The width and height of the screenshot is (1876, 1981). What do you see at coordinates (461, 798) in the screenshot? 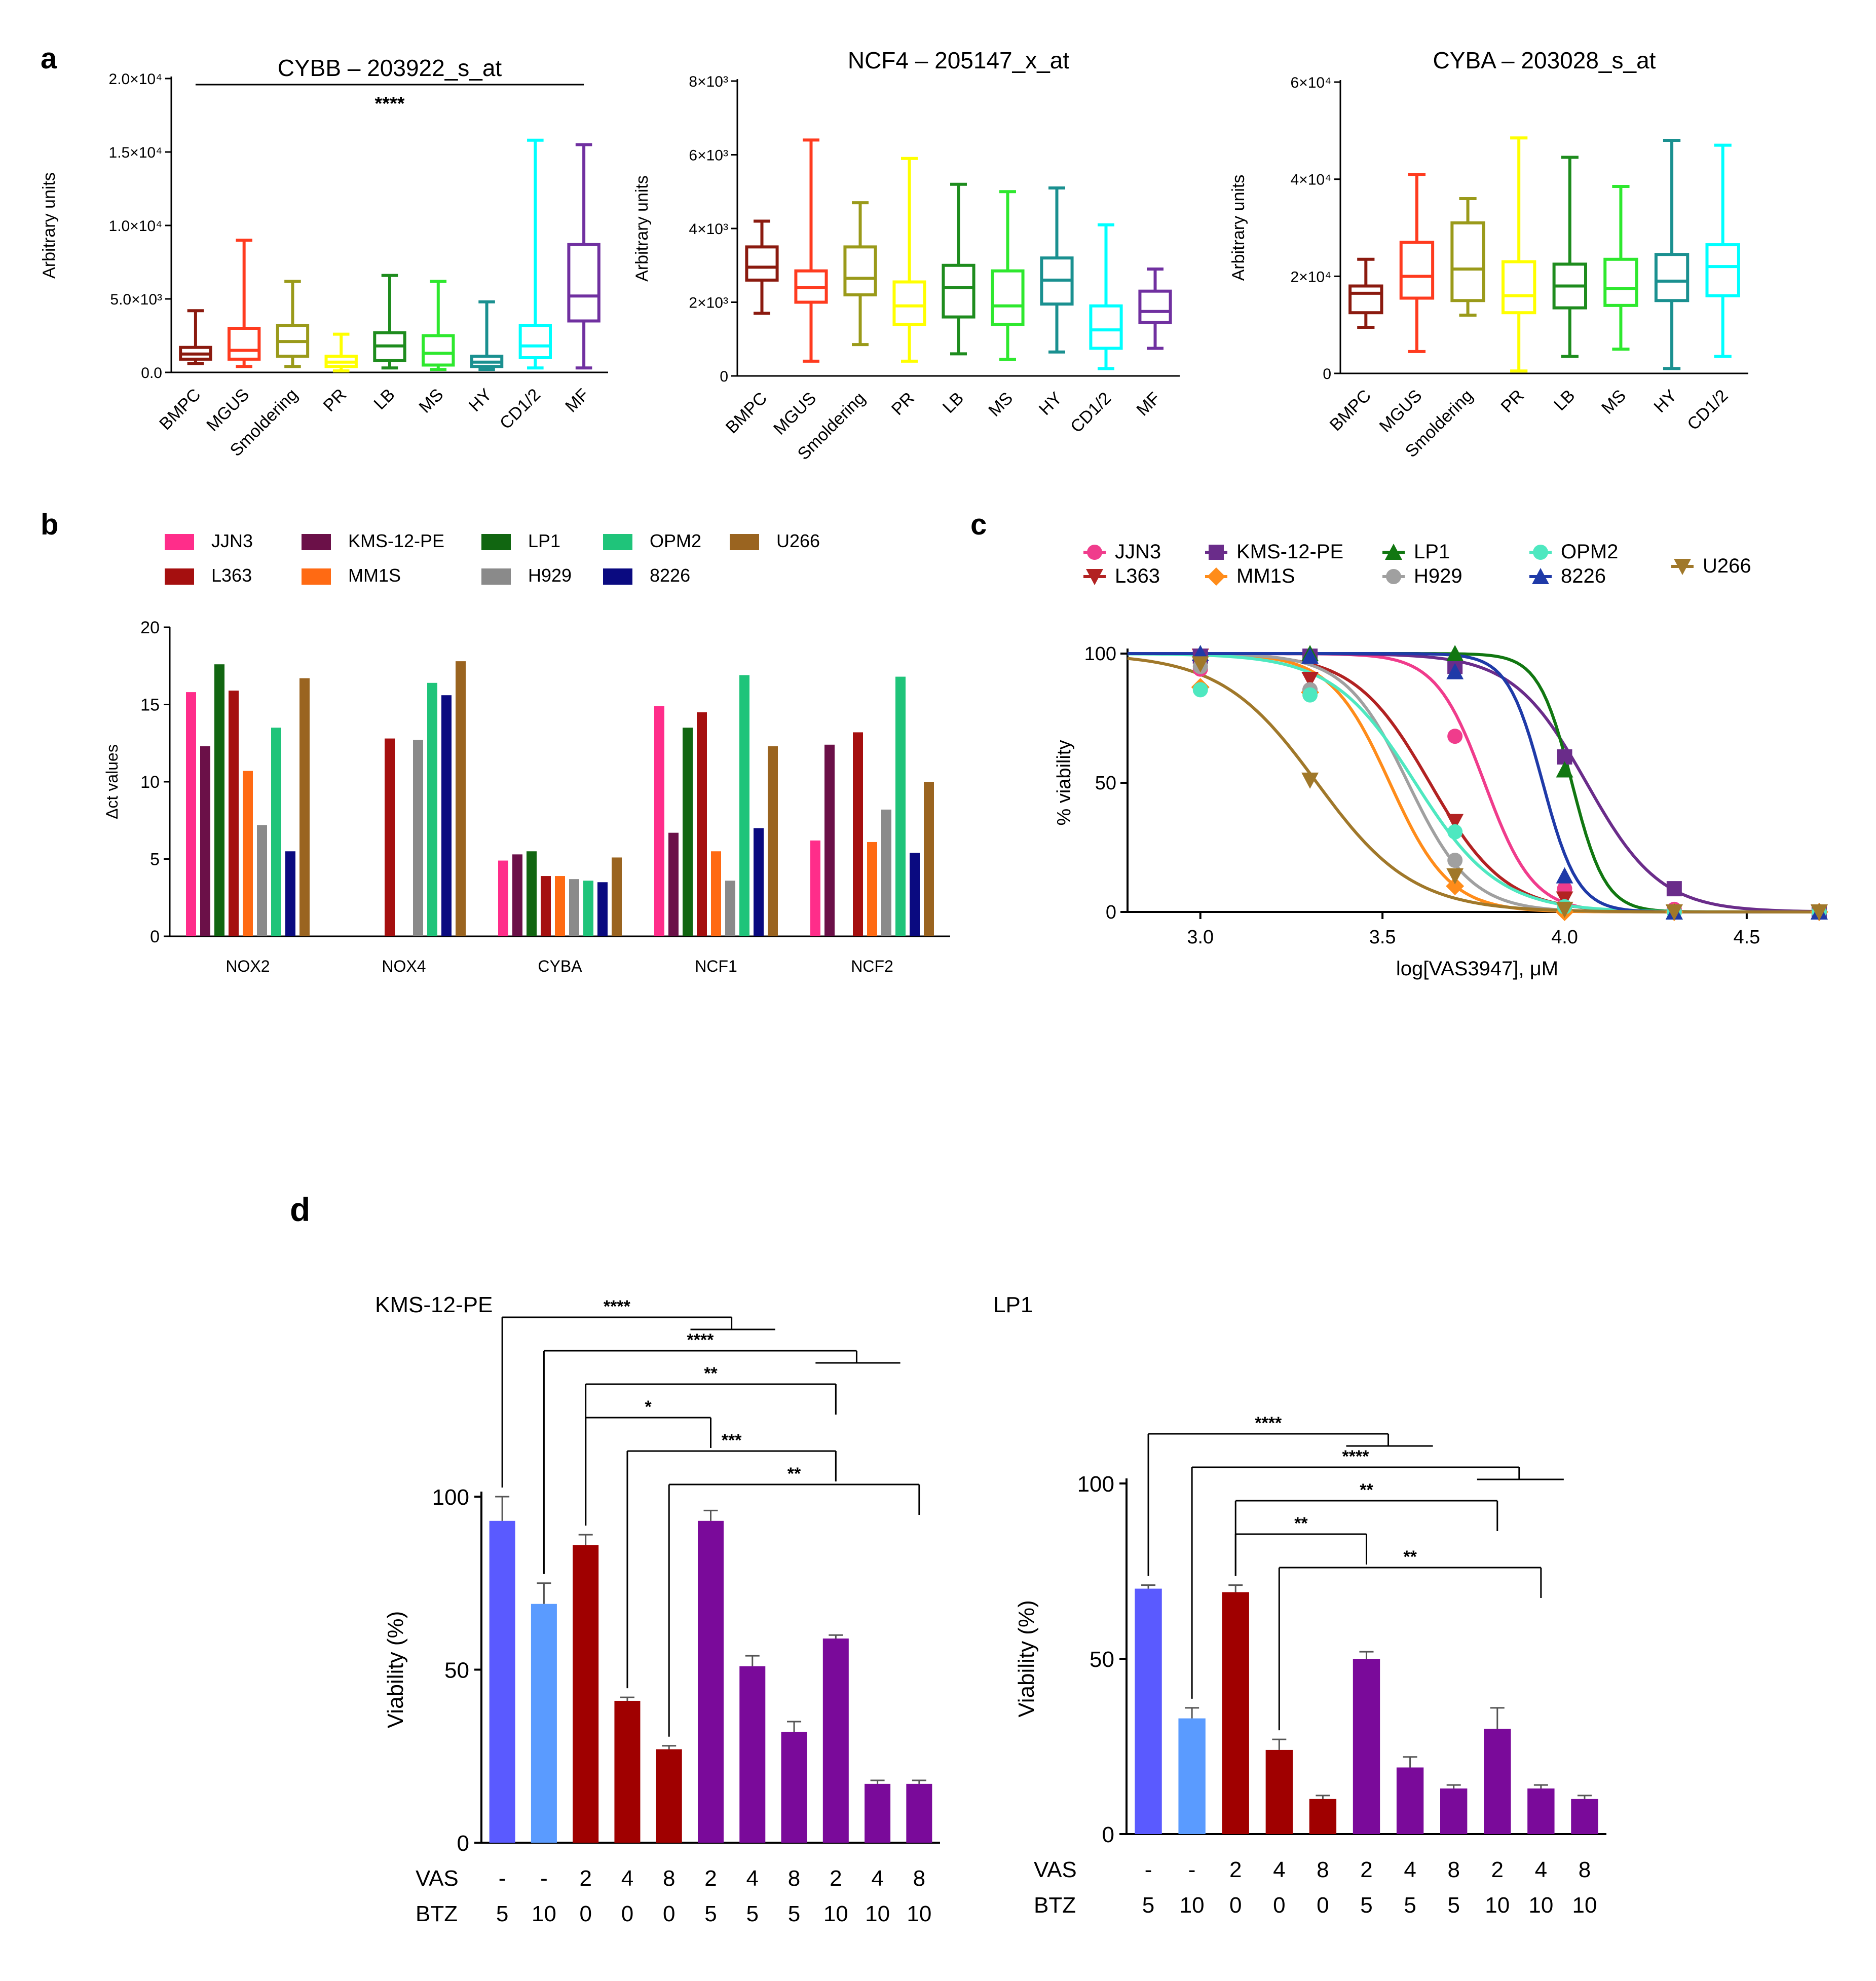
I see `bar-U266-NOX4` at bounding box center [461, 798].